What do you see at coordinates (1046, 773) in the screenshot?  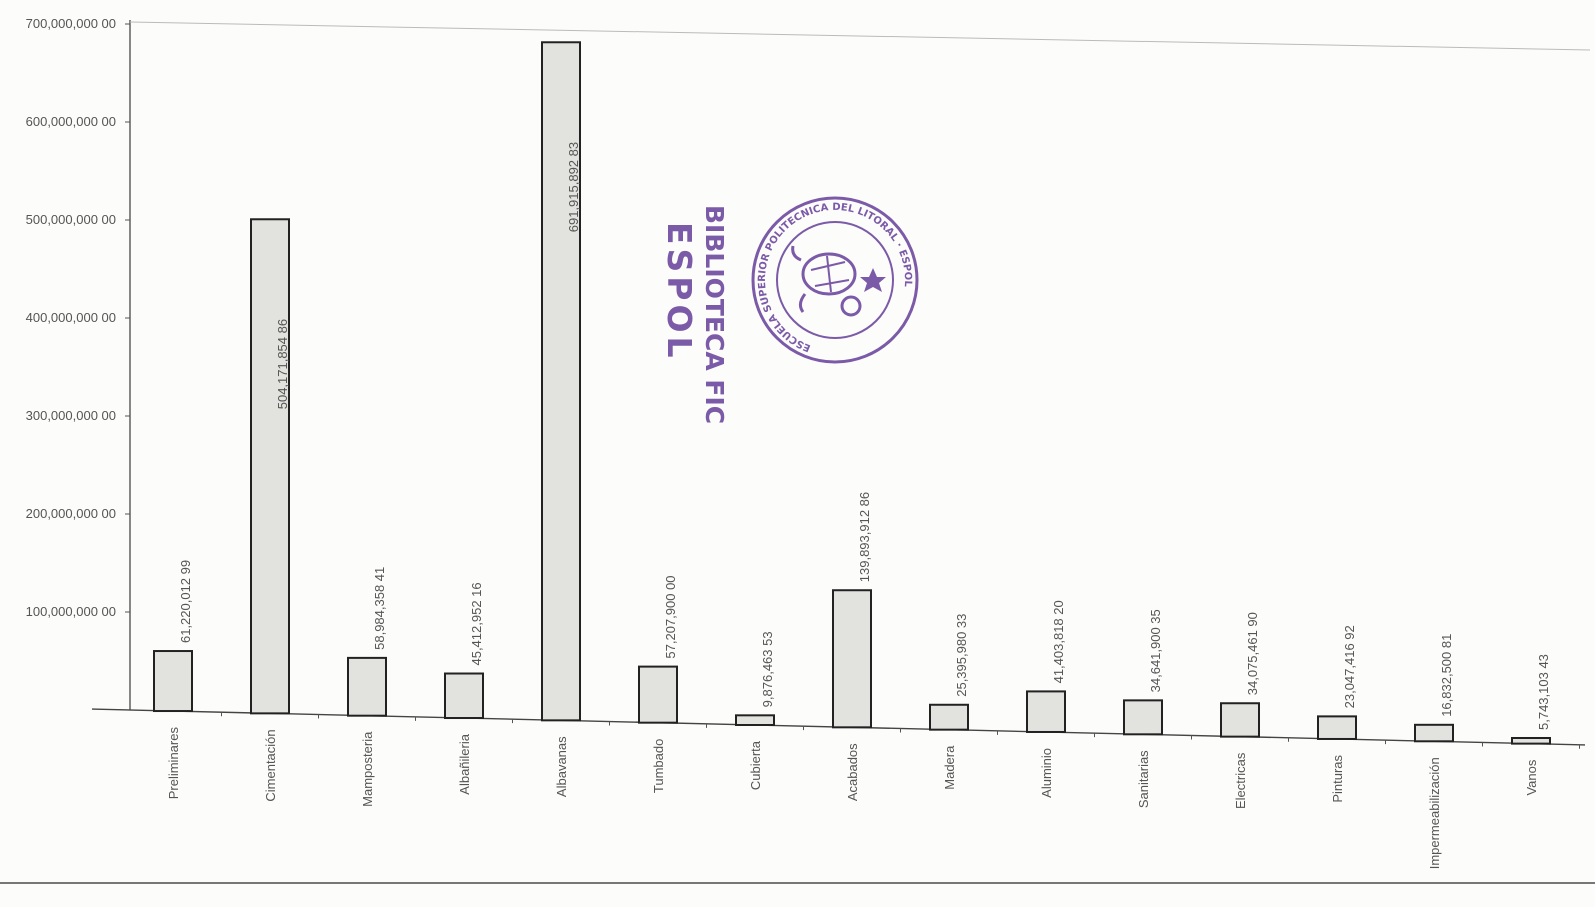 I see `category-label: Aluminio` at bounding box center [1046, 773].